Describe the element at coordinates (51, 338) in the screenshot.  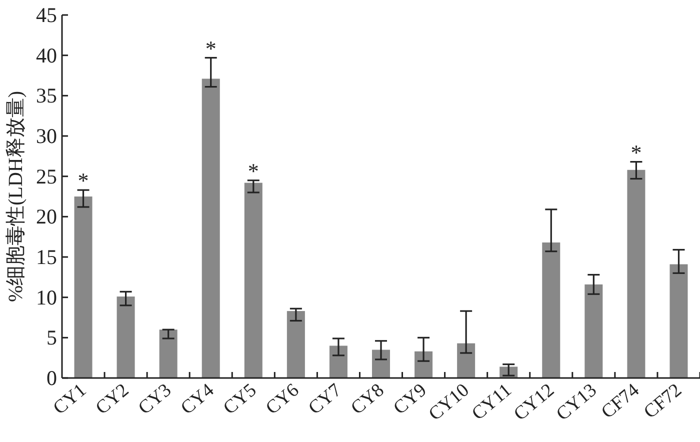
I see `y-tick-label: 5` at that location.